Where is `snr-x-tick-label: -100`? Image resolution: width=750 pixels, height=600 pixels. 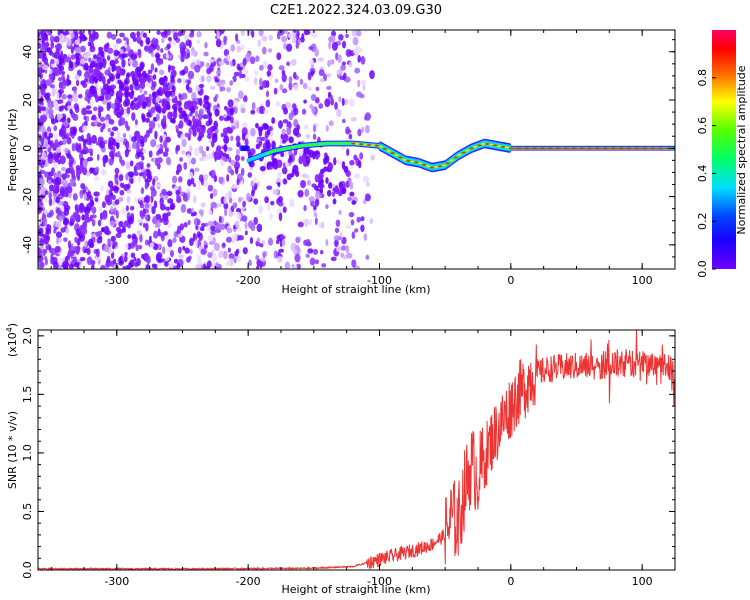 snr-x-tick-label: -100 is located at coordinates (379, 581).